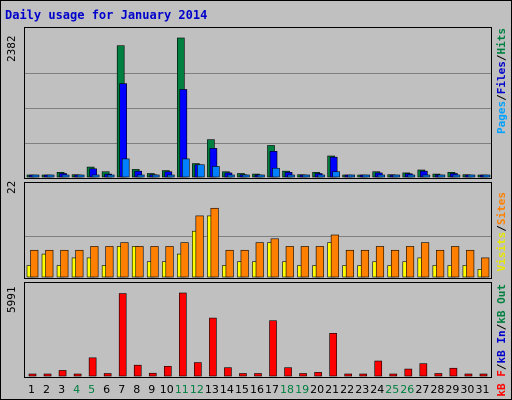 The width and height of the screenshot is (512, 400). I want to click on legend-visits-sites: Visits/Sites, so click(501, 232).